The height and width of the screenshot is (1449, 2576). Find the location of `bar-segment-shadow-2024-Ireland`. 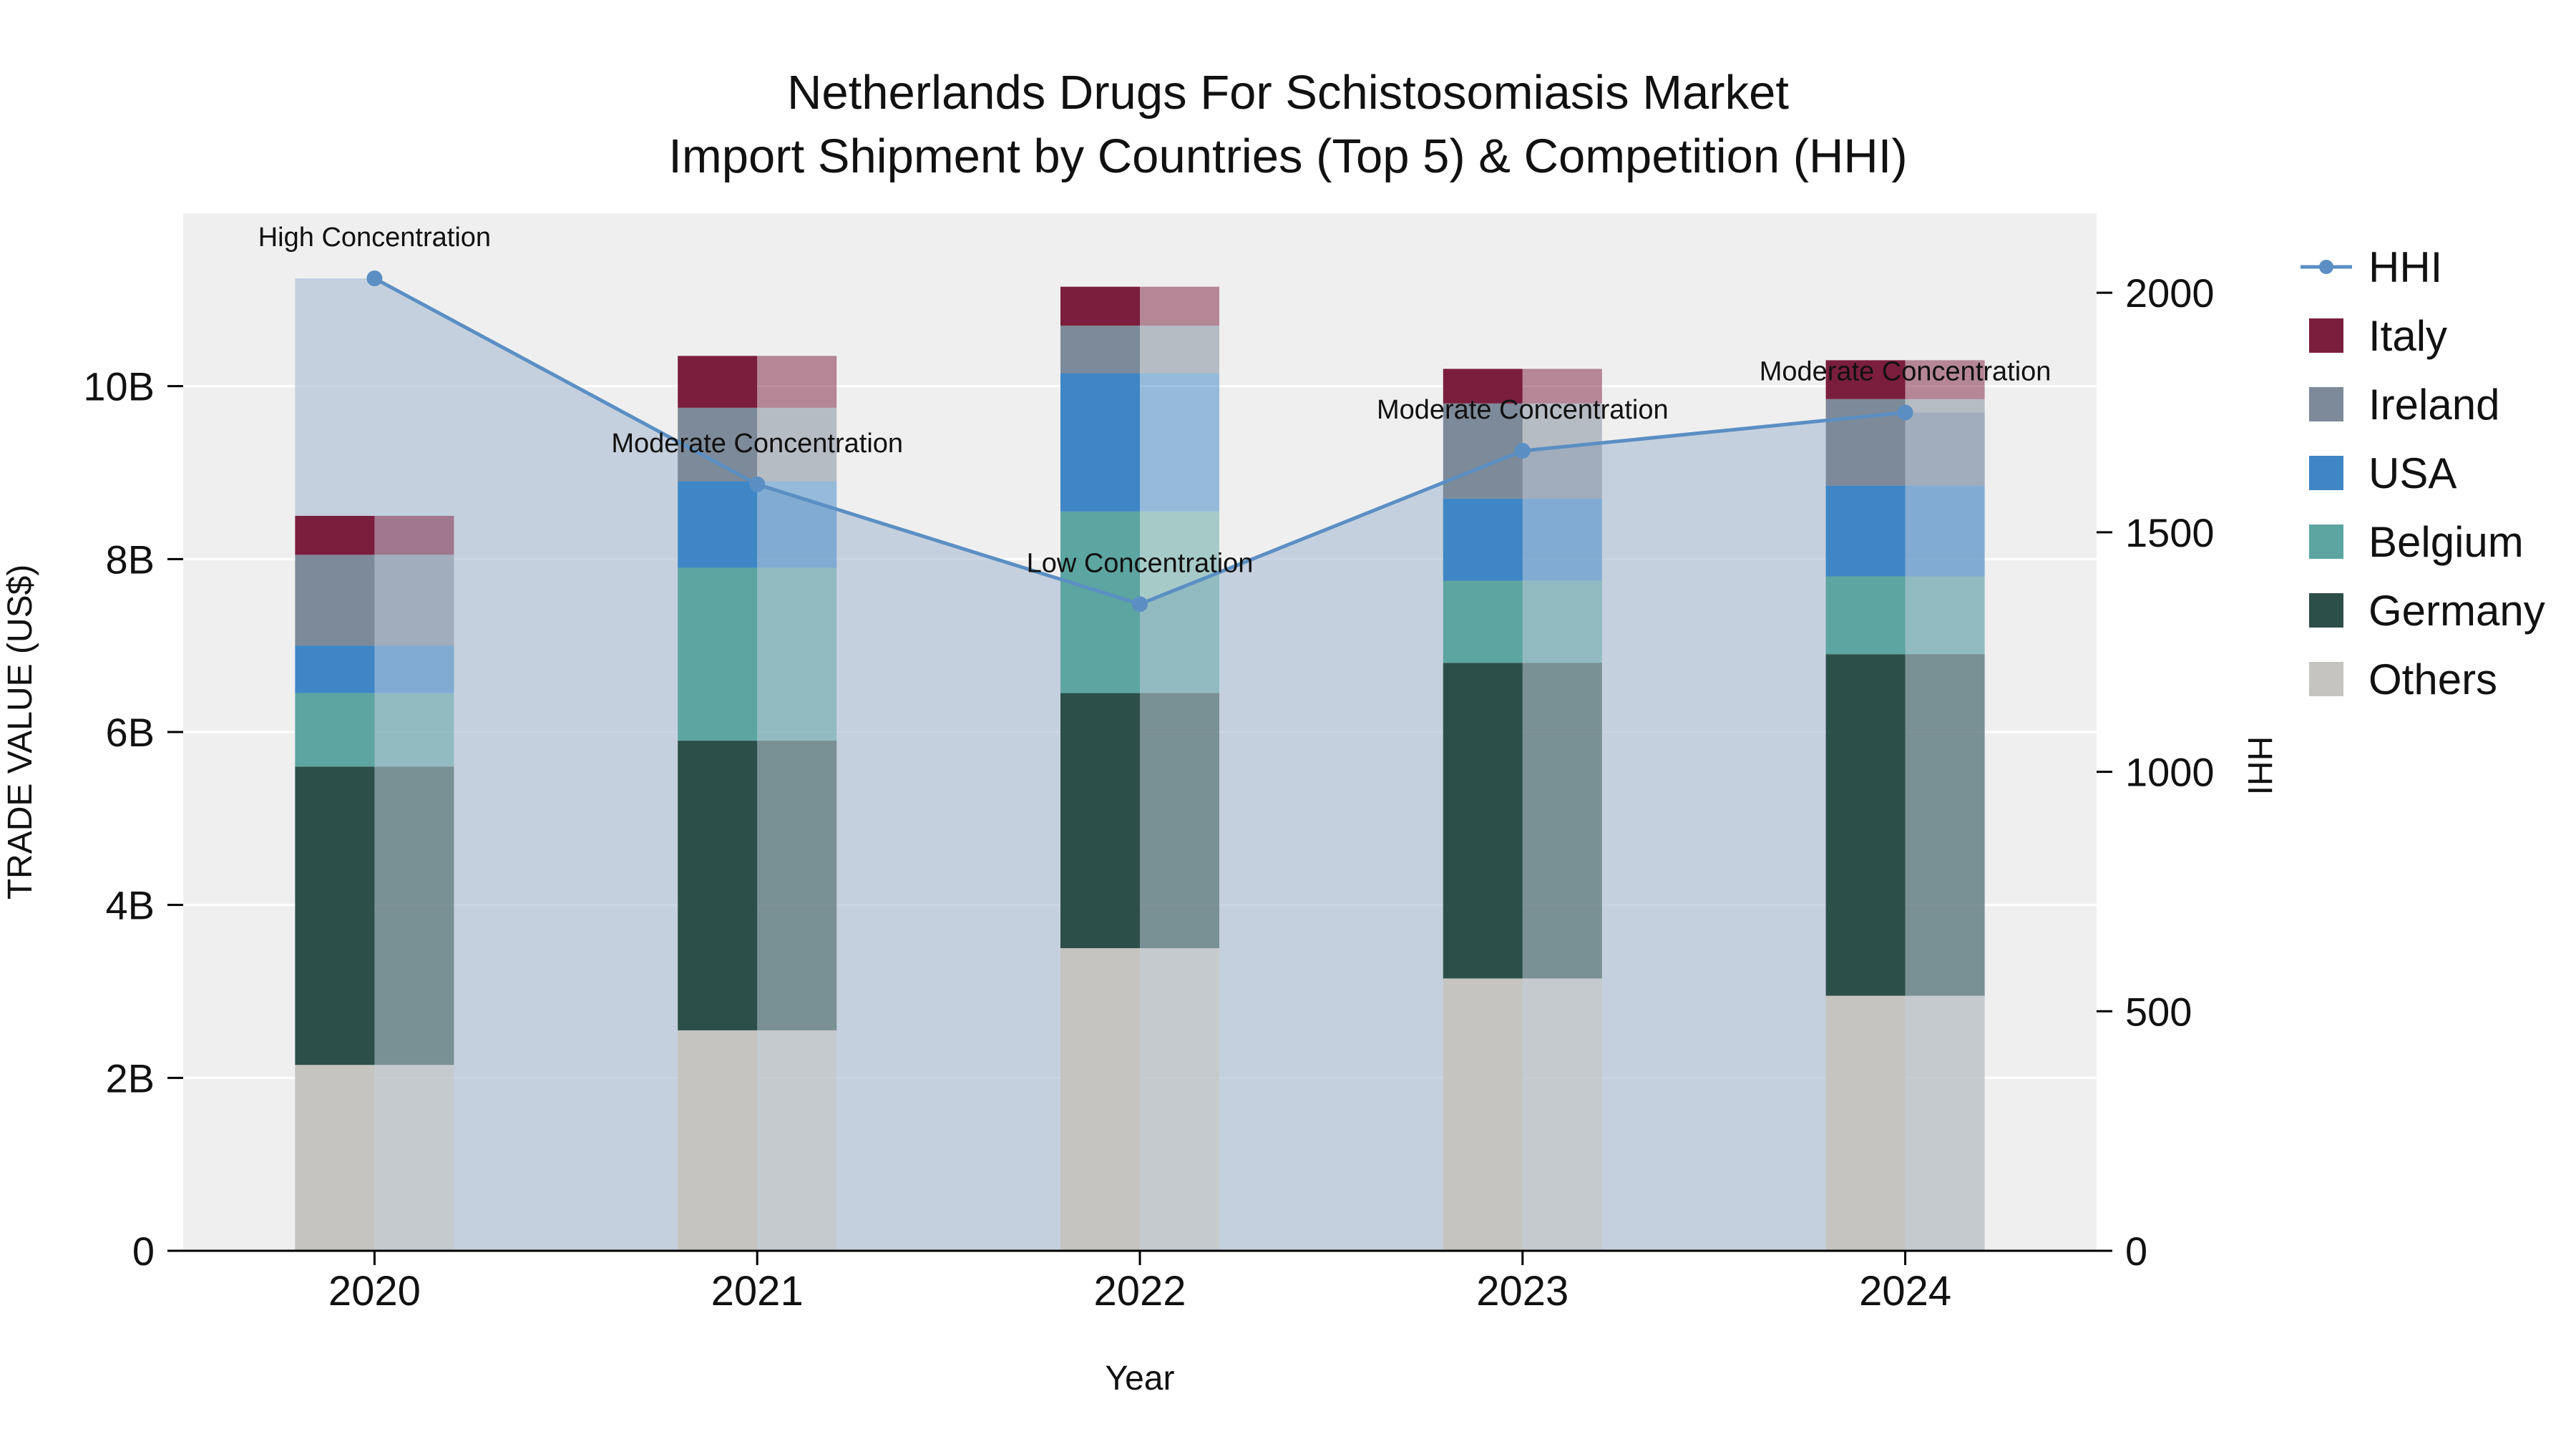

bar-segment-shadow-2024-Ireland is located at coordinates (1945, 442).